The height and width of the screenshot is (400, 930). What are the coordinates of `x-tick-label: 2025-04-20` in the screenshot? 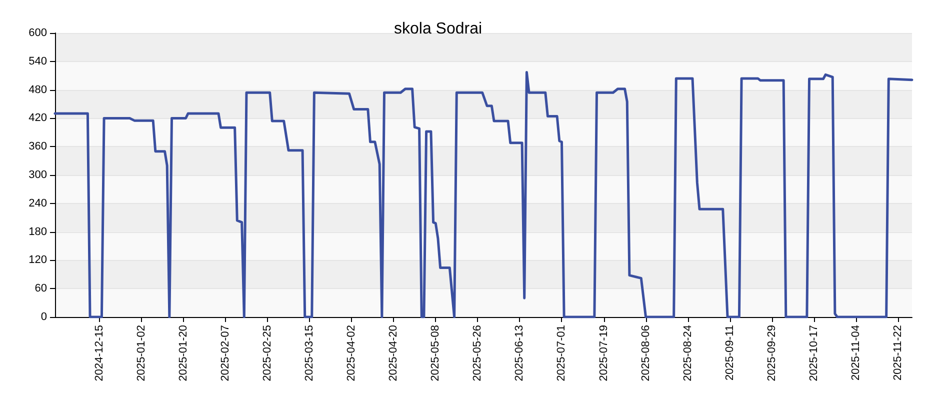 It's located at (394, 353).